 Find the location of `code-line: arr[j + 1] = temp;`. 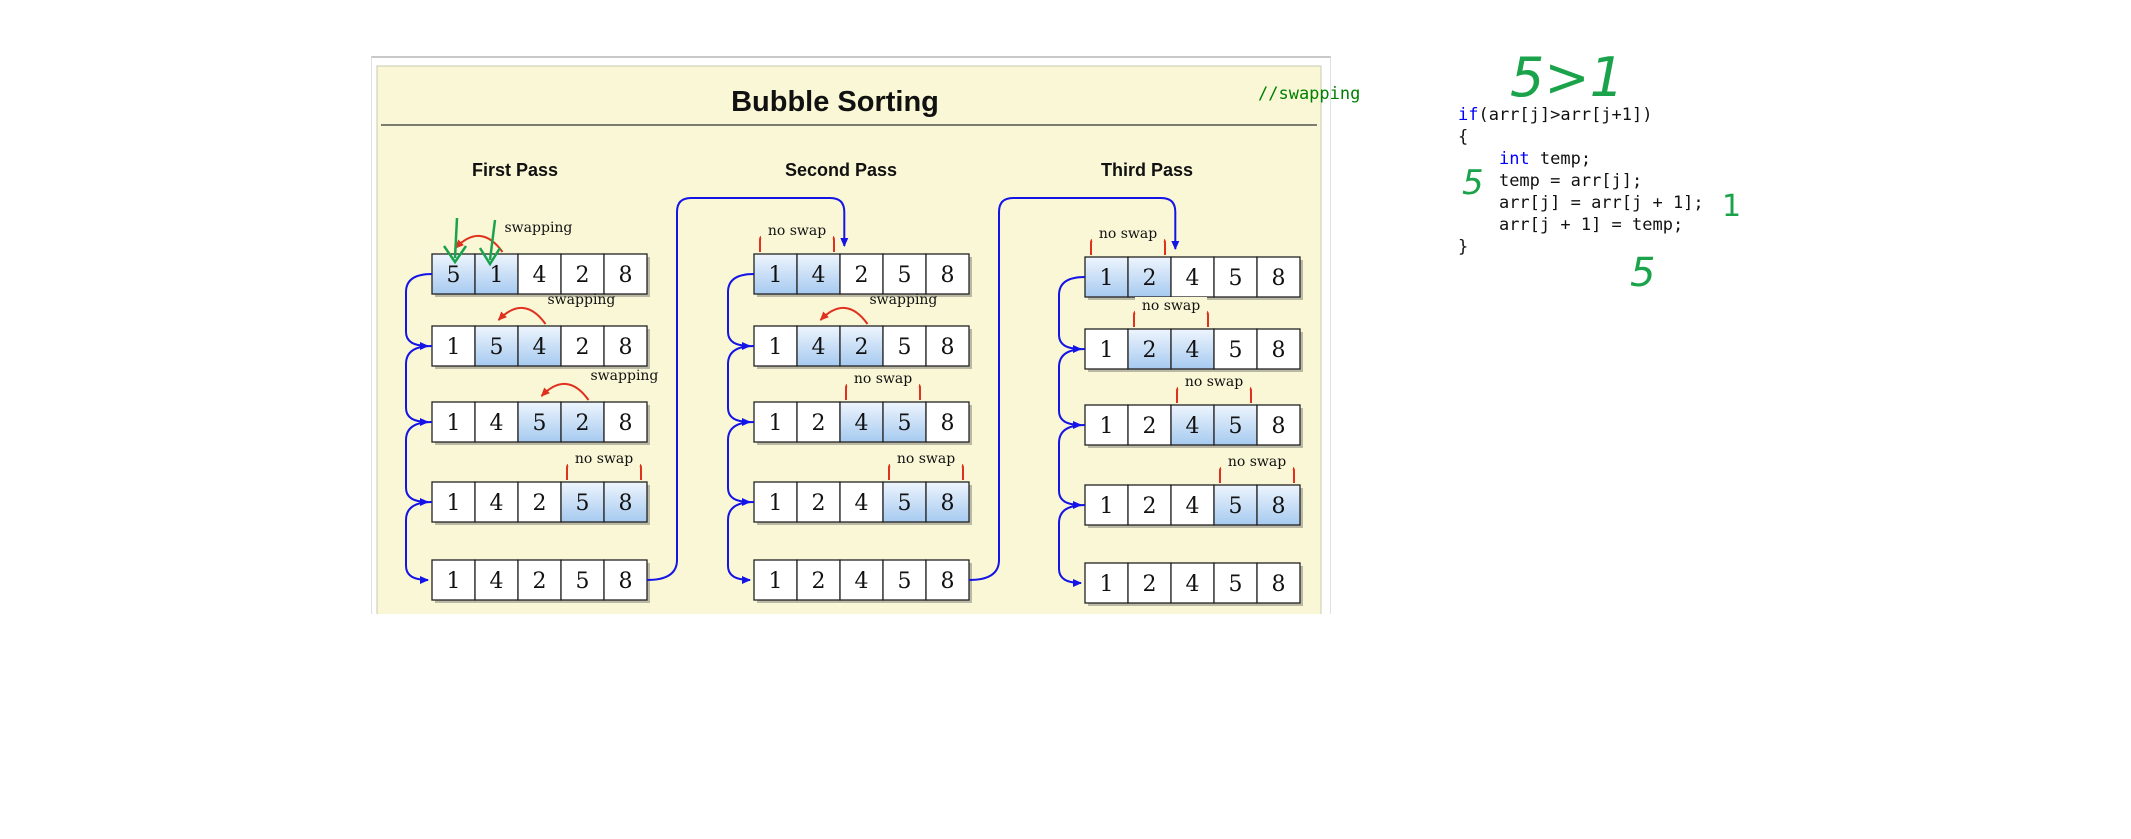

code-line: arr[j + 1] = temp; is located at coordinates (1581, 225).